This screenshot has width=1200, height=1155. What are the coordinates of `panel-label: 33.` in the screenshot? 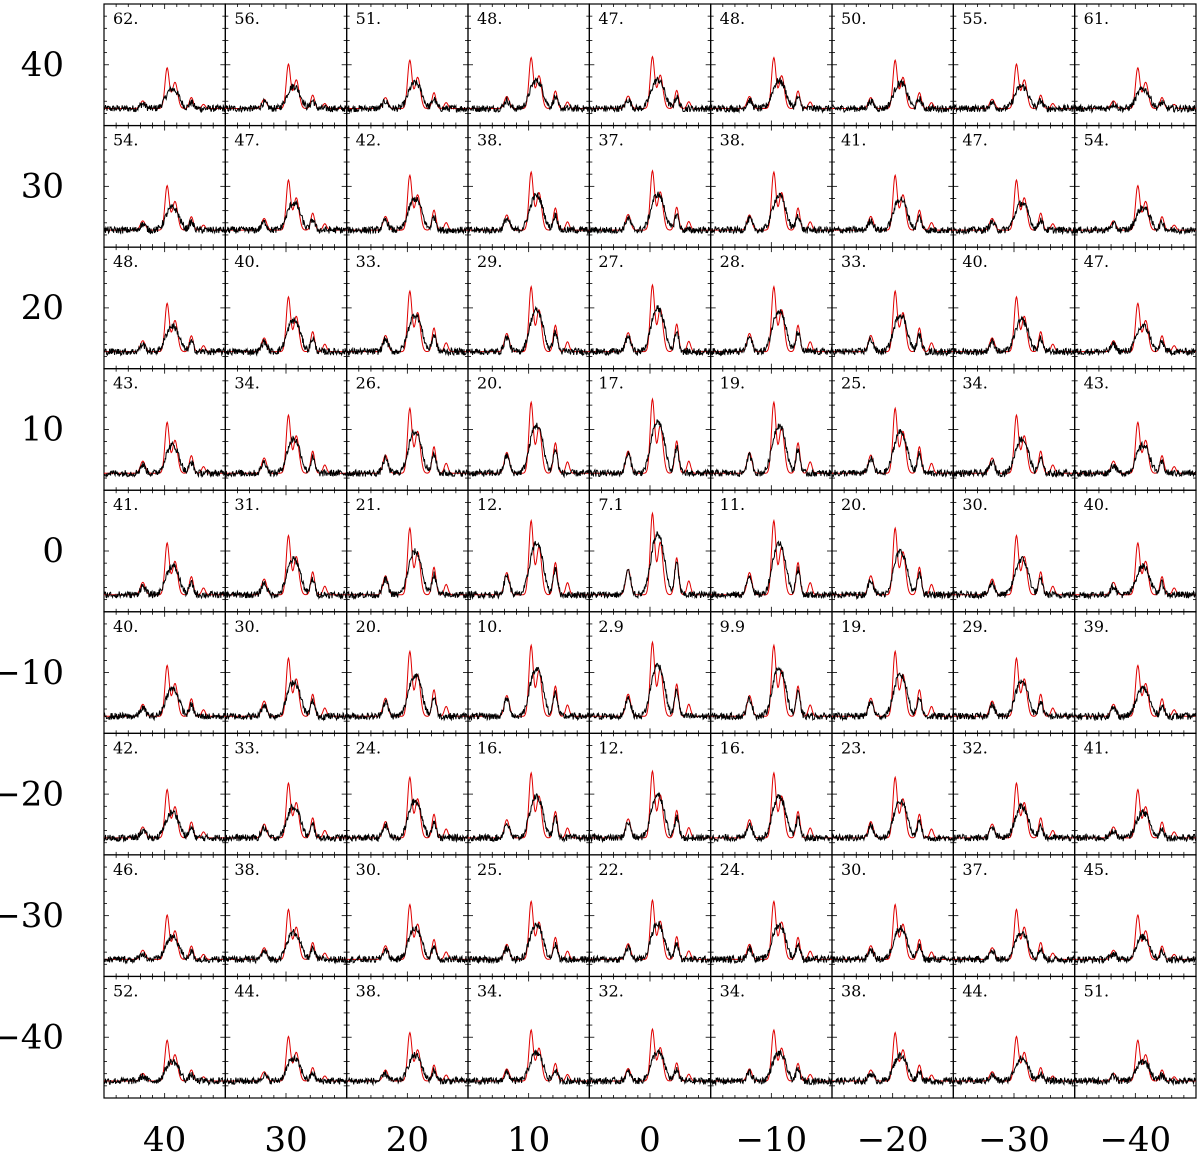 It's located at (853, 261).